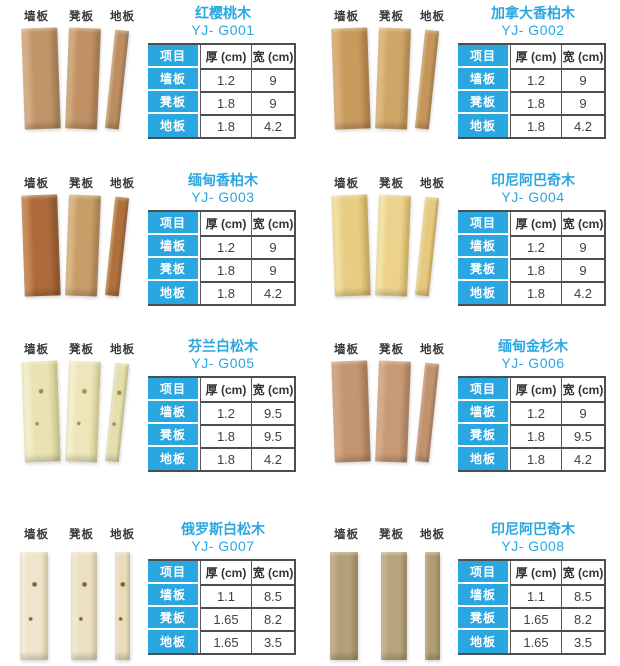 Image resolution: width=620 pixels, height=666 pixels. I want to click on product-code: YJ- G003, so click(223, 196).